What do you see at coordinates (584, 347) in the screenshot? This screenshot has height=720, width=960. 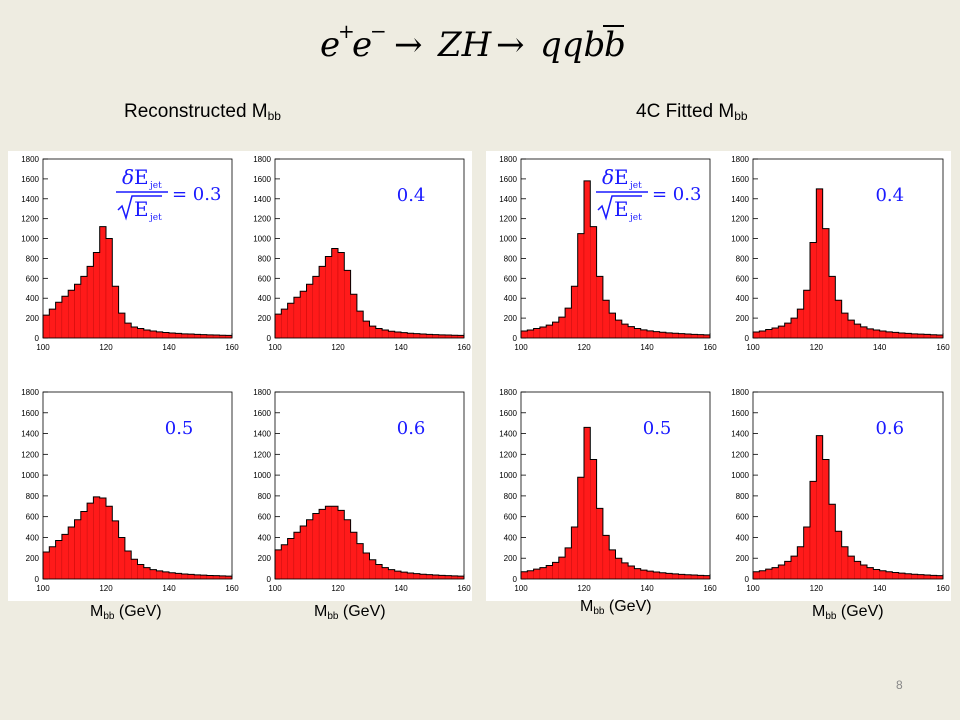 I see `x-tick-label: 120` at bounding box center [584, 347].